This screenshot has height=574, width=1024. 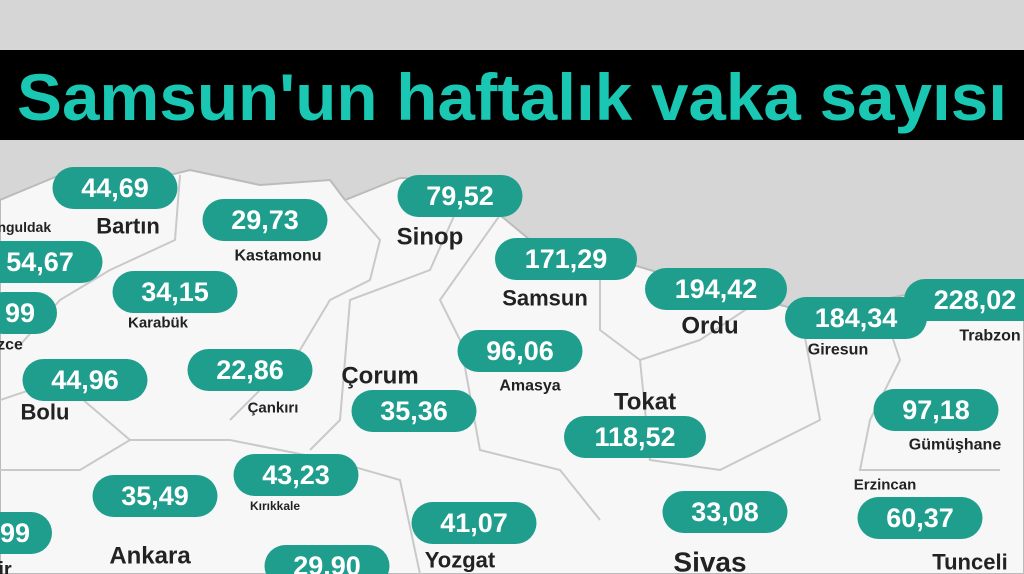 I want to click on value-label: 97,18, so click(x=936, y=410).